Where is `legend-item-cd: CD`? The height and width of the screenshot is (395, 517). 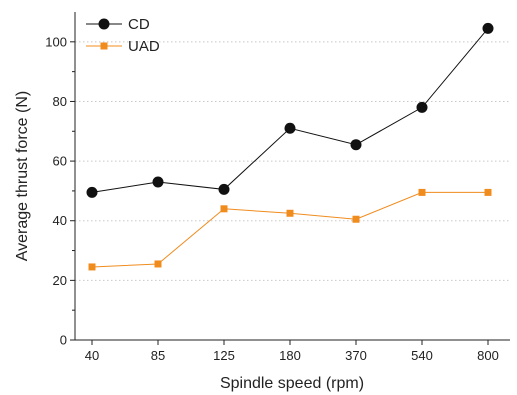 legend-item-cd: CD is located at coordinates (118, 24).